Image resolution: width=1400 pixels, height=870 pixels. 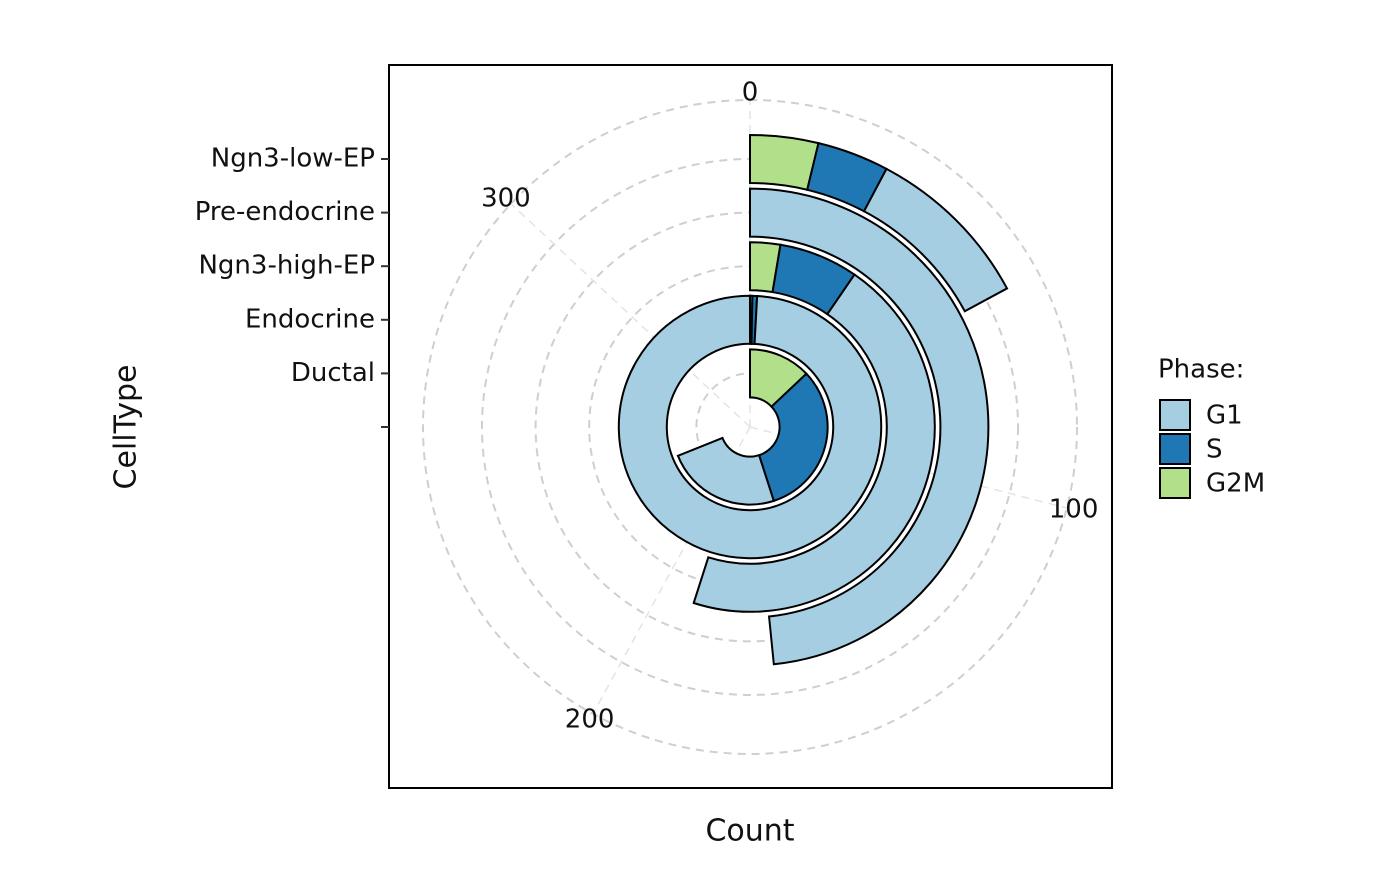 What do you see at coordinates (1074, 509) in the screenshot?
I see `angle-tick-label: 100` at bounding box center [1074, 509].